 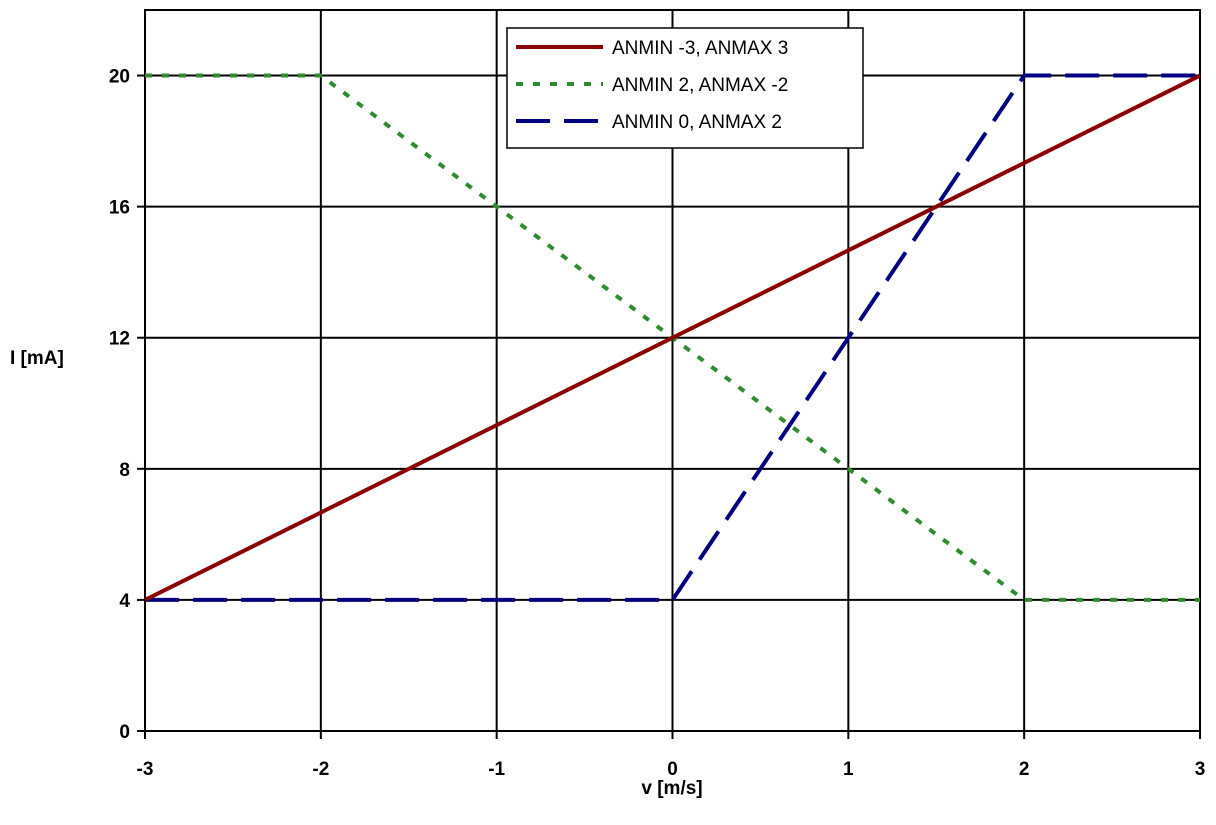 I want to click on x-tick-label: 2, so click(x=1024, y=769).